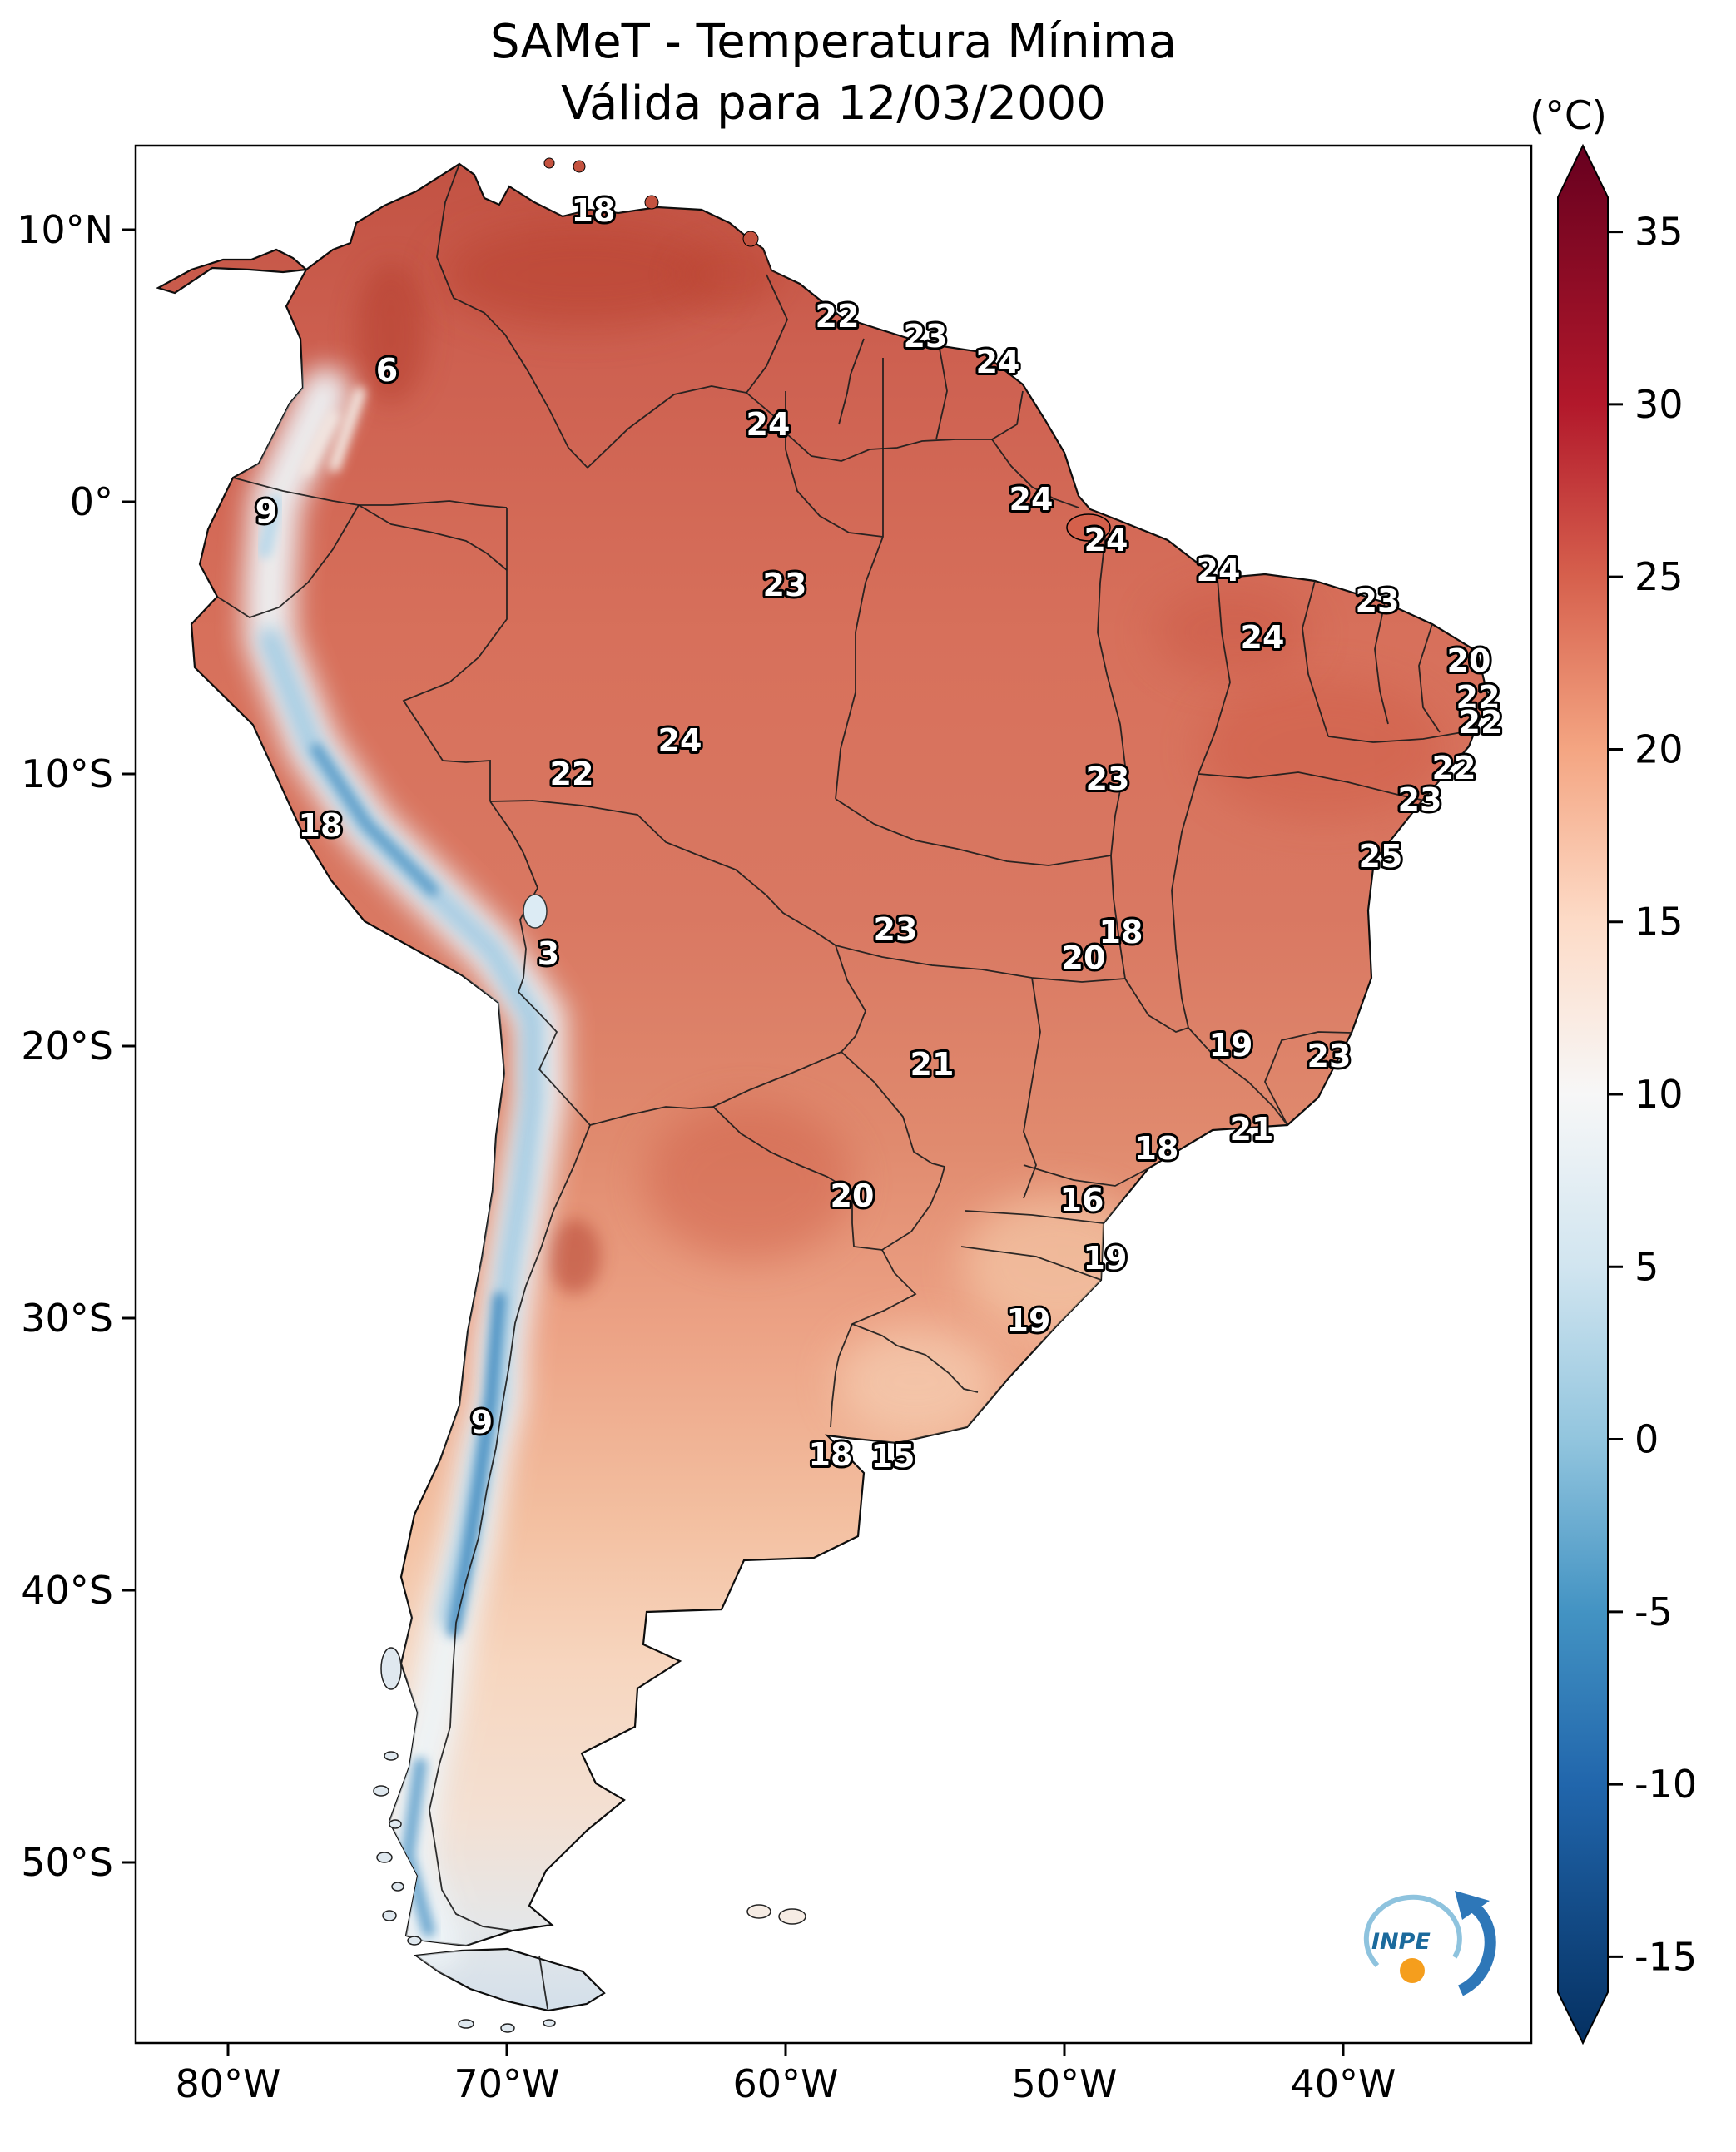  What do you see at coordinates (1647, 1266) in the screenshot?
I see `colorbar-tick-label: 5` at bounding box center [1647, 1266].